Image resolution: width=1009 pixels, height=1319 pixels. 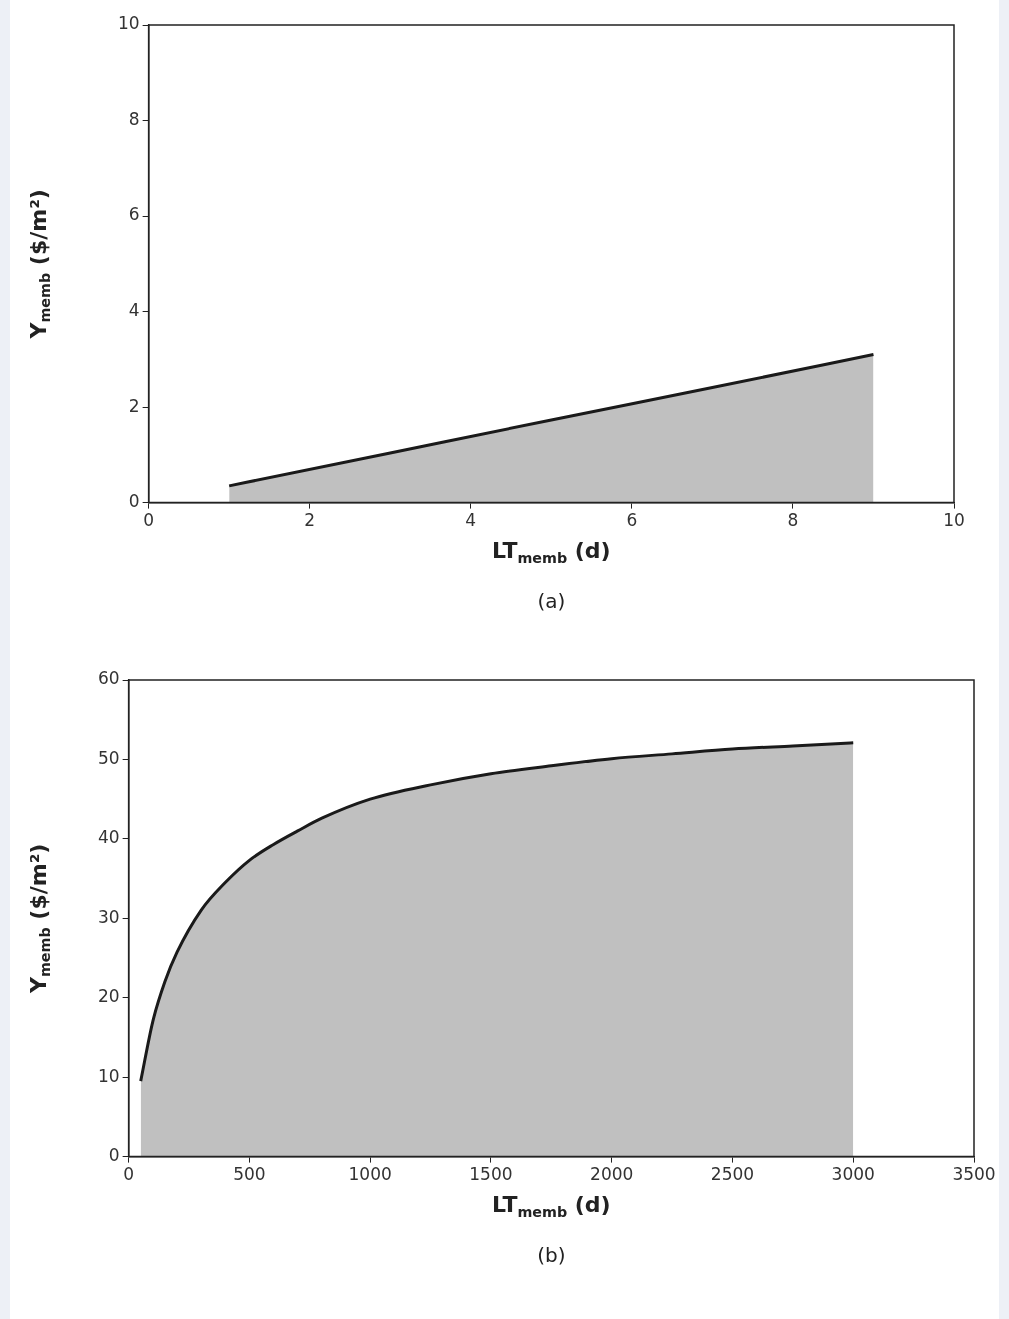 What do you see at coordinates (149, 520) in the screenshot?
I see `x-tick-label: 0` at bounding box center [149, 520].